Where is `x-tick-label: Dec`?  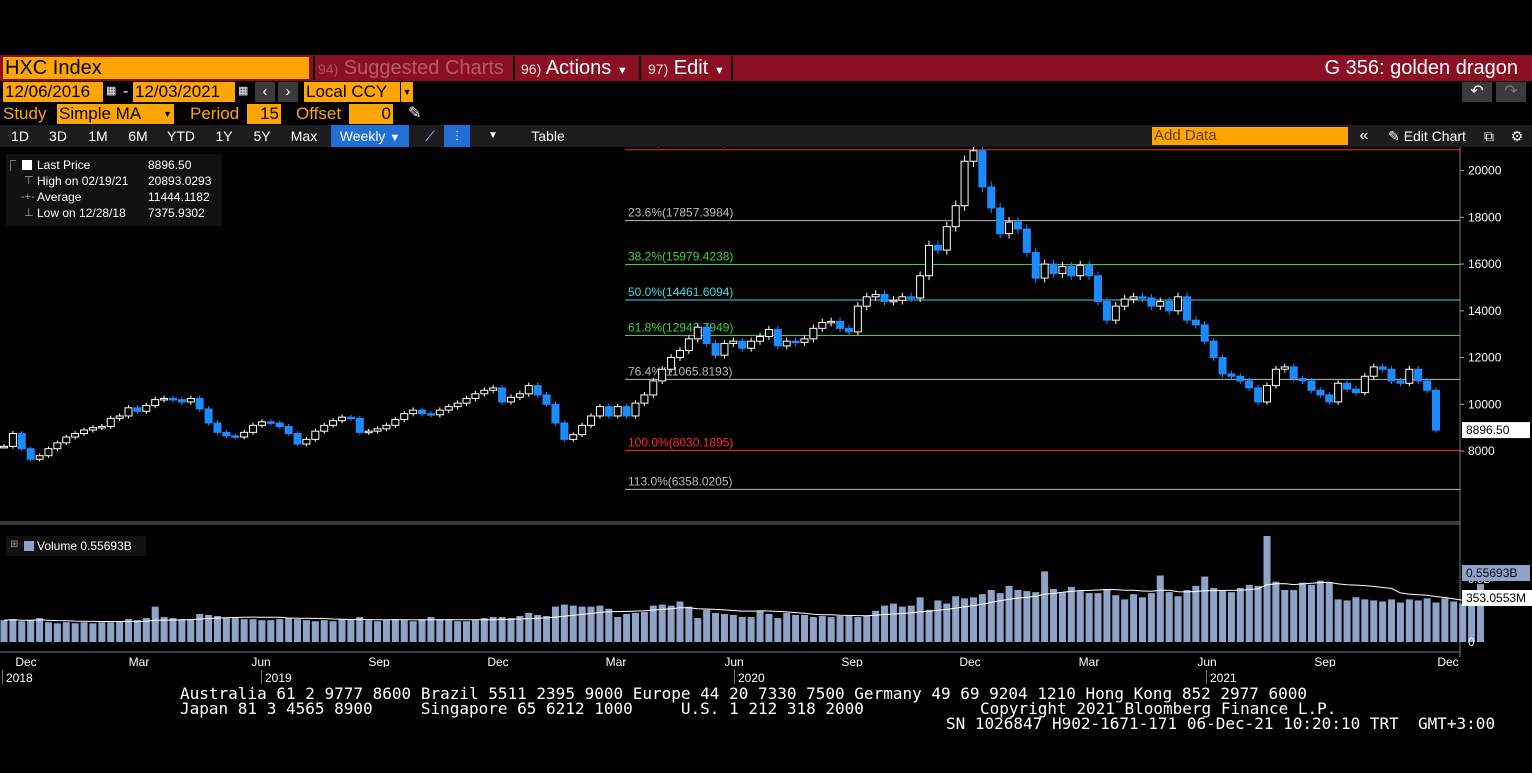 x-tick-label: Dec is located at coordinates (25, 661).